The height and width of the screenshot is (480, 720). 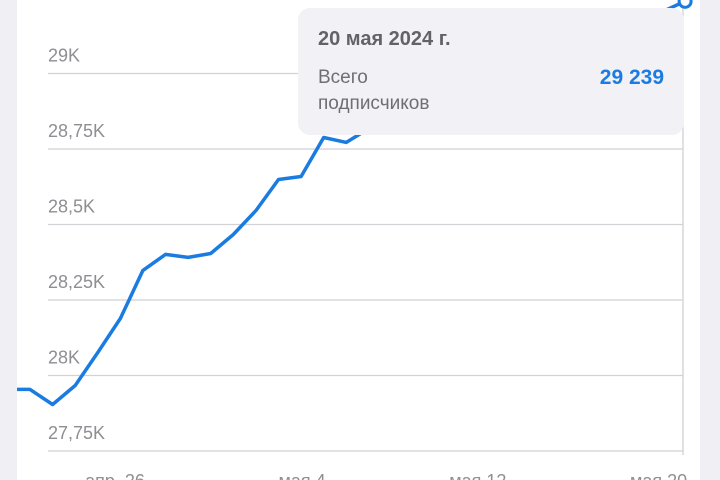 What do you see at coordinates (477, 475) in the screenshot?
I see `x-tick-label: мая 12` at bounding box center [477, 475].